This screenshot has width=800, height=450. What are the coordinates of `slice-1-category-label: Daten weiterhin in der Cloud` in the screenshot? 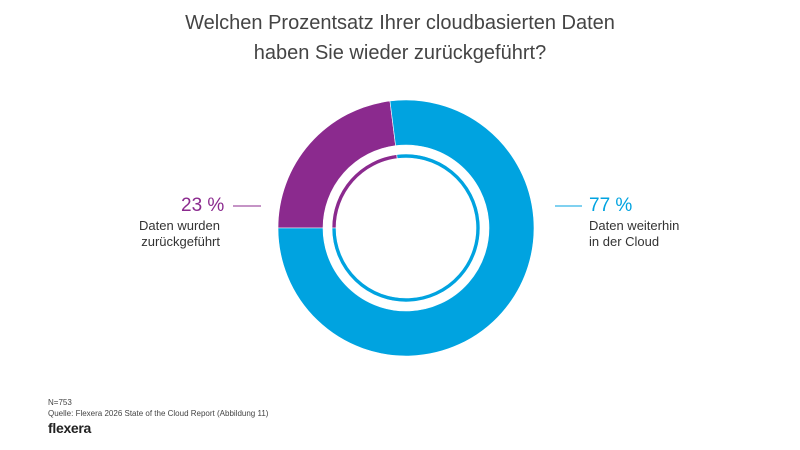 It's located at (634, 234).